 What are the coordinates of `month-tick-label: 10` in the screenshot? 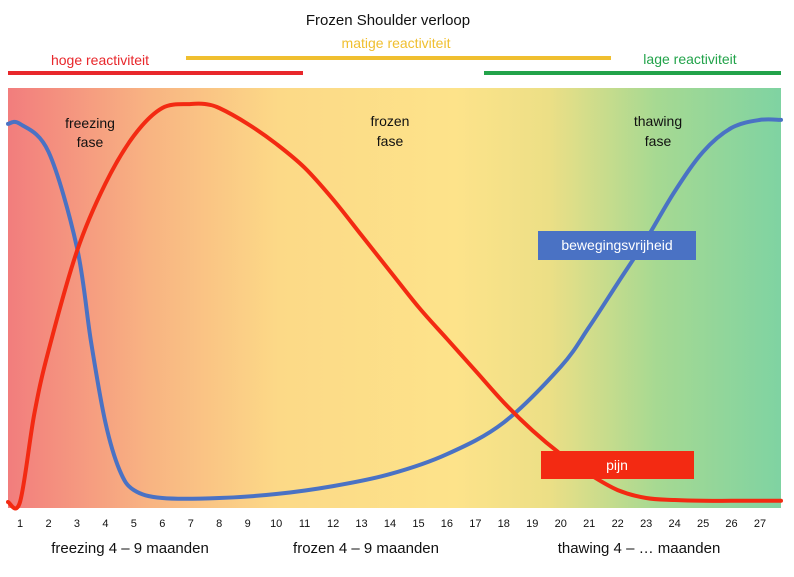 It's located at (276, 524).